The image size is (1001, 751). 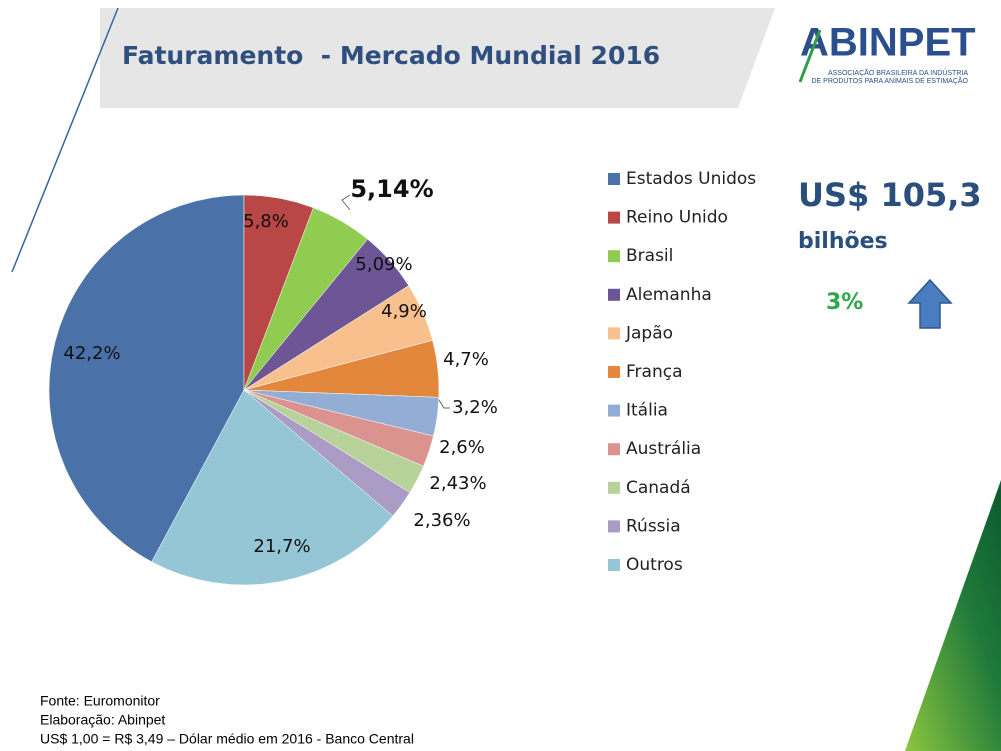 I want to click on up-arrow, so click(x=930, y=303).